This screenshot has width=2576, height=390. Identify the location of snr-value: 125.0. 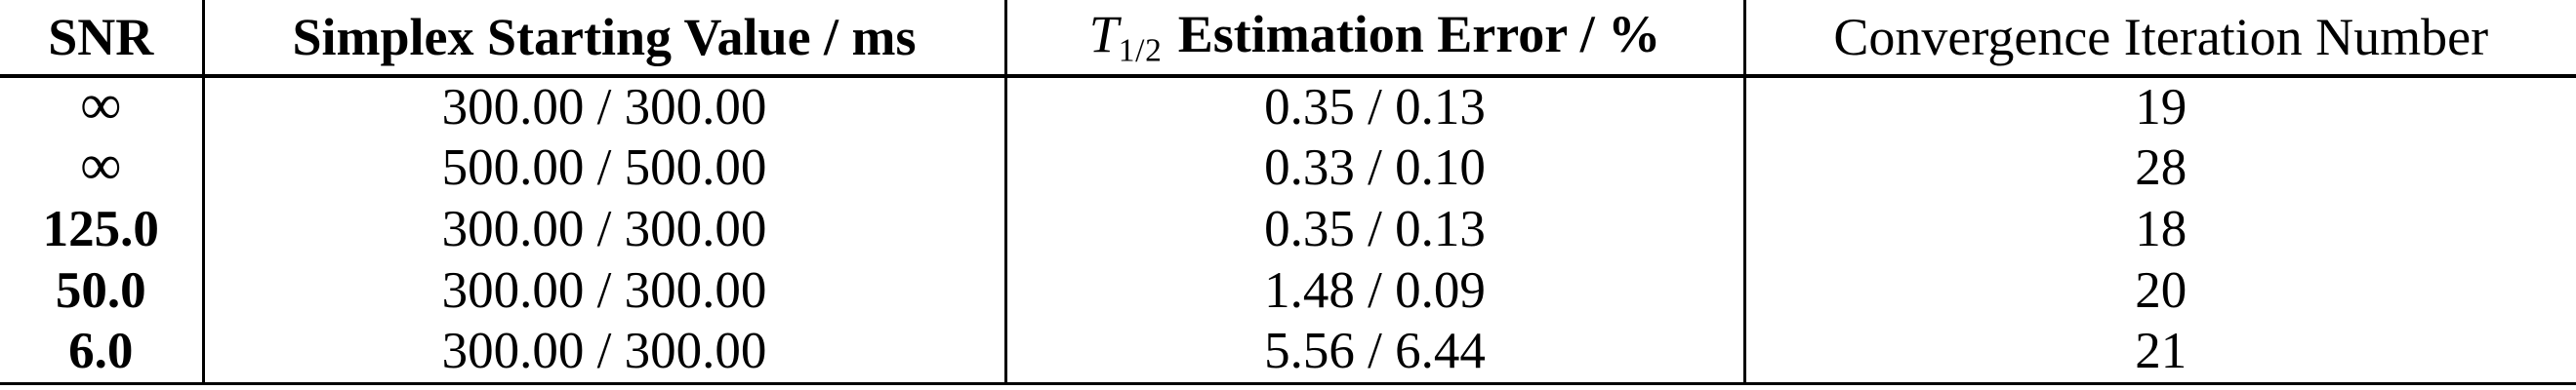
(100, 229).